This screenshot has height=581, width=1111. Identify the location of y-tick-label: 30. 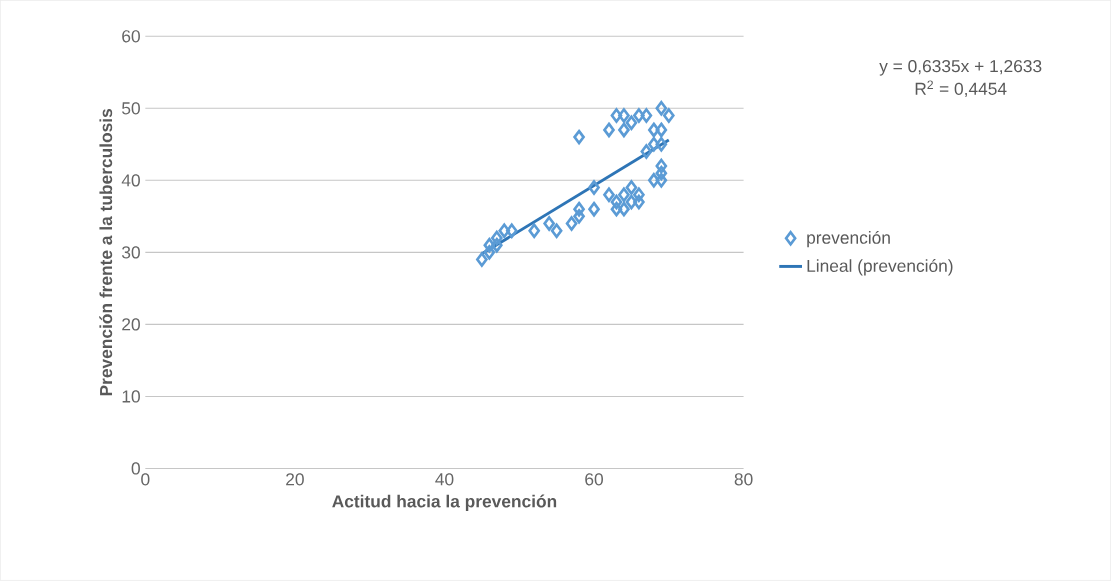
(131, 252).